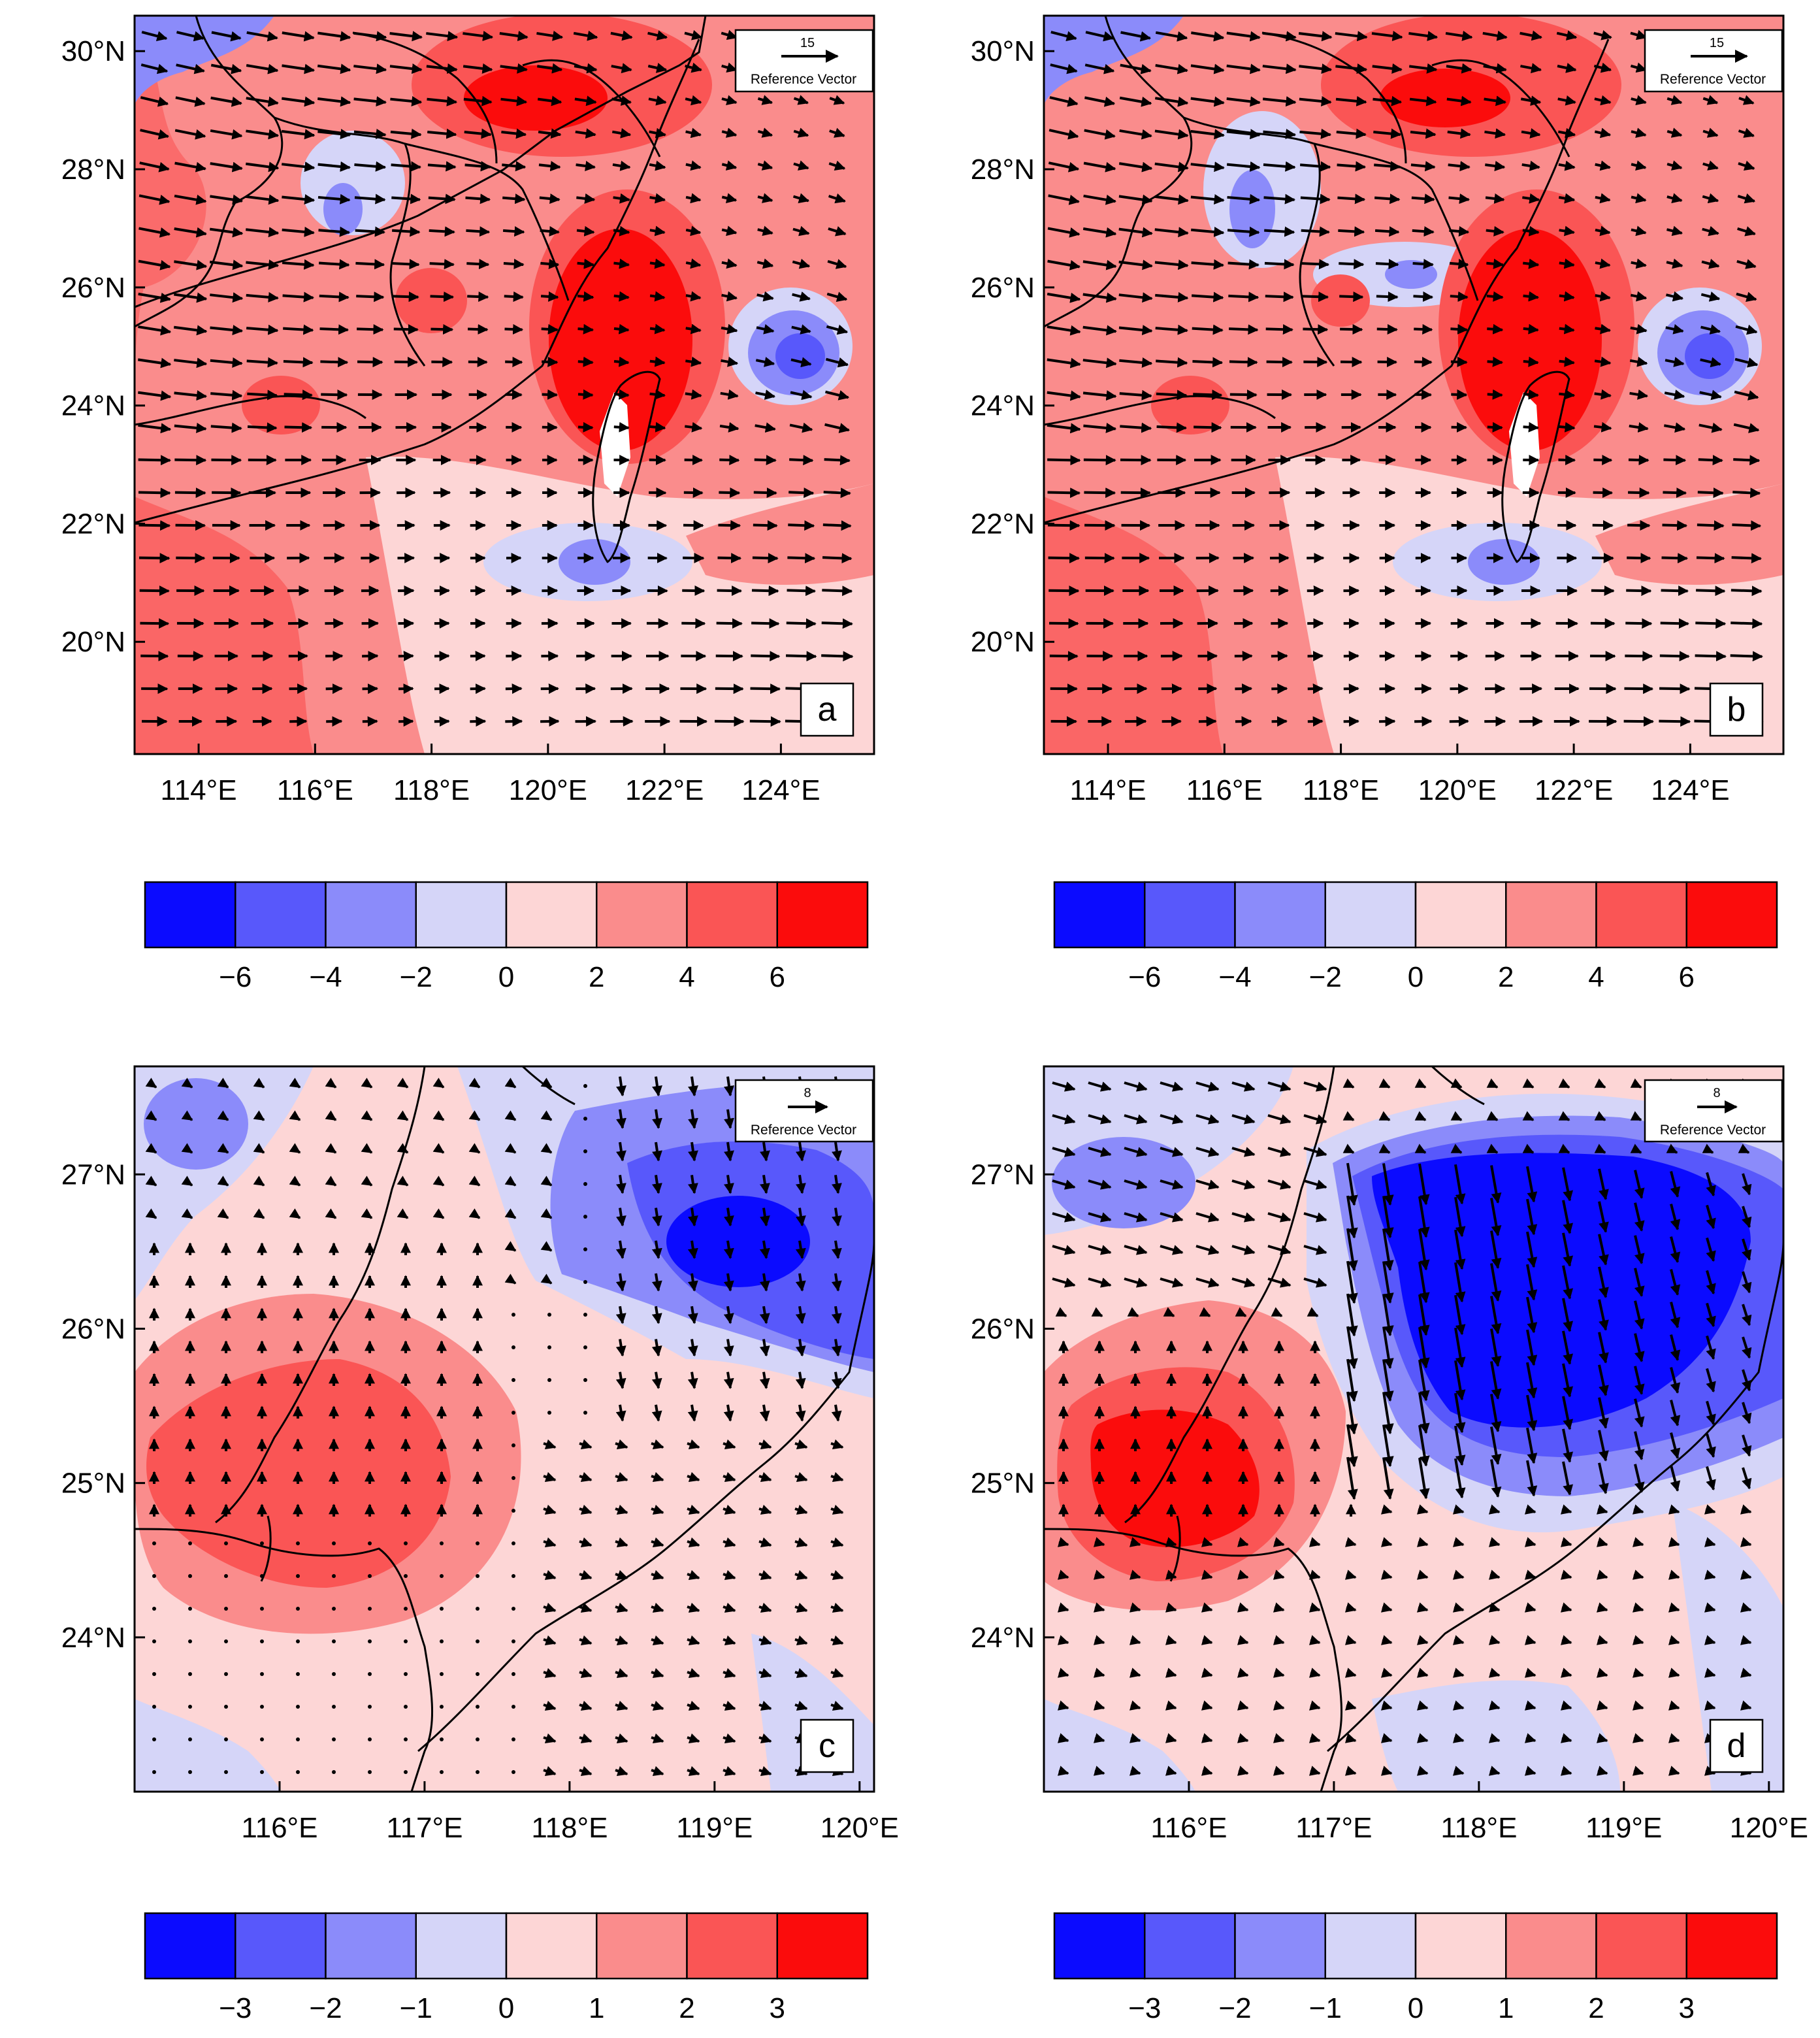  Describe the element at coordinates (1003, 524) in the screenshot. I see `panel-b-lat-label: 22°N` at that location.